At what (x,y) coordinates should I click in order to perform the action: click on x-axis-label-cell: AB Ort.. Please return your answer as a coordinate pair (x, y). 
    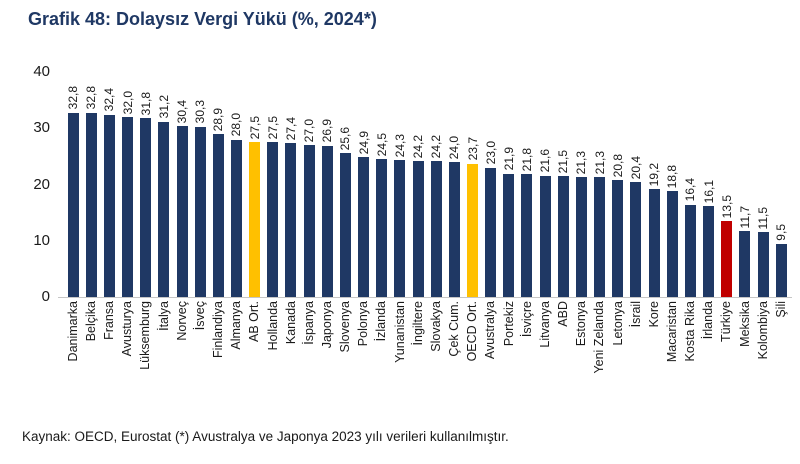
    Looking at the image, I should click on (254, 357).